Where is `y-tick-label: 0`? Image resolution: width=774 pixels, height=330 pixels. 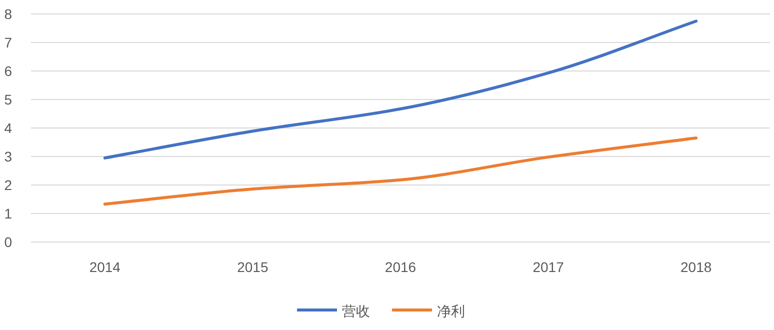 y-tick-label: 0 is located at coordinates (8, 242).